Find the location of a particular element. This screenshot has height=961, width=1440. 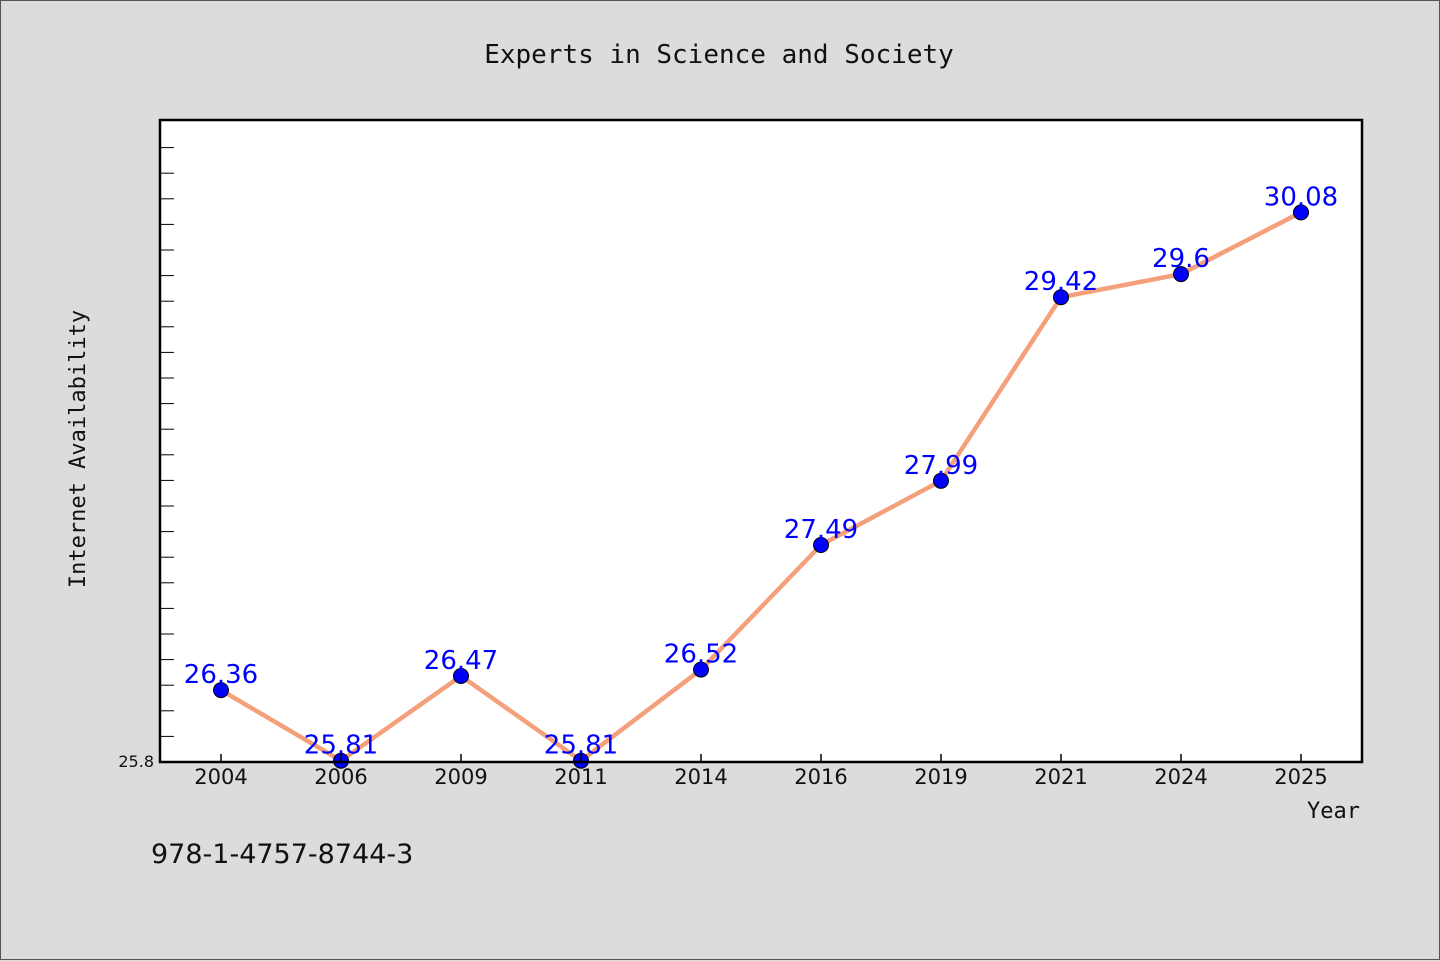

x-tick-label: 2009 is located at coordinates (460, 777).